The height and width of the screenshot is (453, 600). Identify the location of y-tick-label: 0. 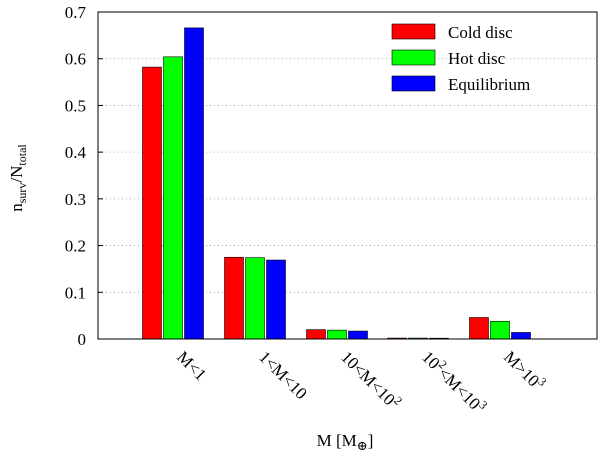
(82, 339).